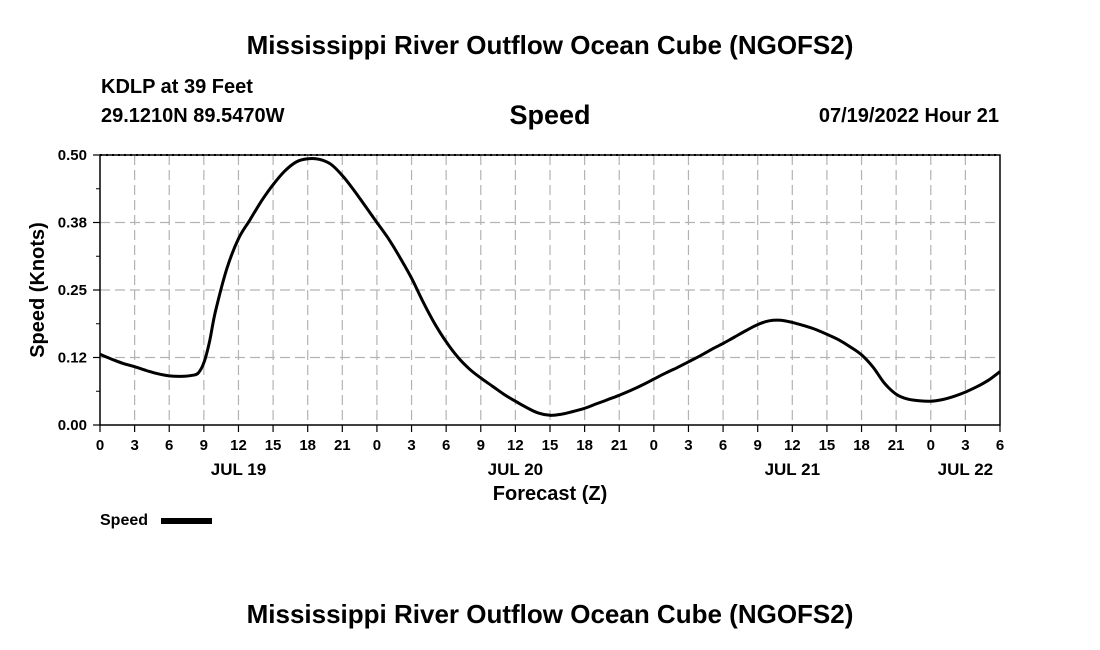 Image resolution: width=1100 pixels, height=650 pixels. What do you see at coordinates (72, 358) in the screenshot?
I see `y-tick-label: 0.12` at bounding box center [72, 358].